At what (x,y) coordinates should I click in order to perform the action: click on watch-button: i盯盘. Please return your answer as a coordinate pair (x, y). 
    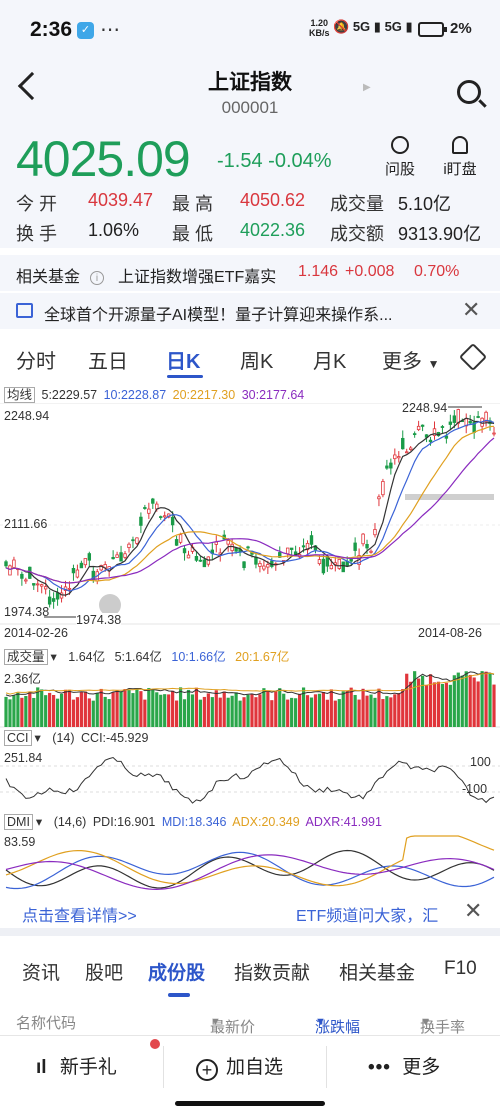
    Looking at the image, I should click on (460, 157).